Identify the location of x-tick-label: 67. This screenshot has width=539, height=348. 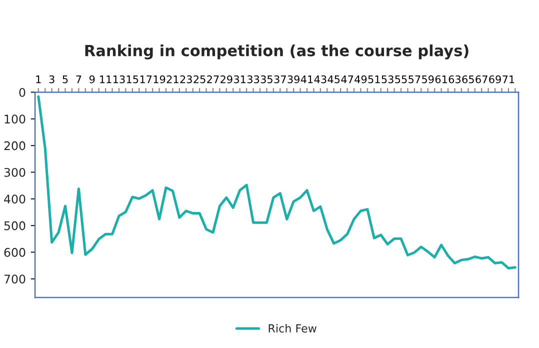
(482, 79).